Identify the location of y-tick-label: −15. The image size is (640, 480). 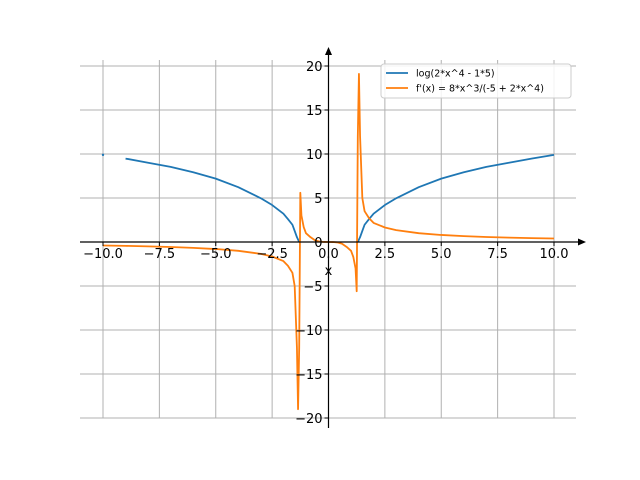
(308, 375).